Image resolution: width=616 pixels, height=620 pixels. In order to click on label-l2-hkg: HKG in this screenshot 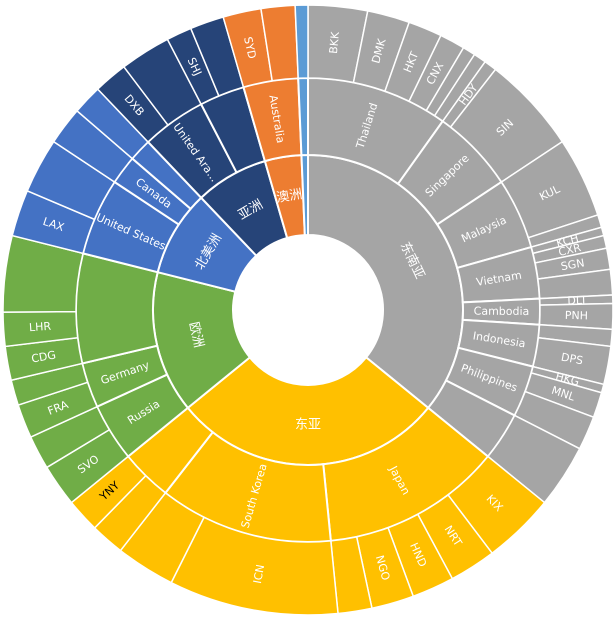, I will do `click(567, 379)`.